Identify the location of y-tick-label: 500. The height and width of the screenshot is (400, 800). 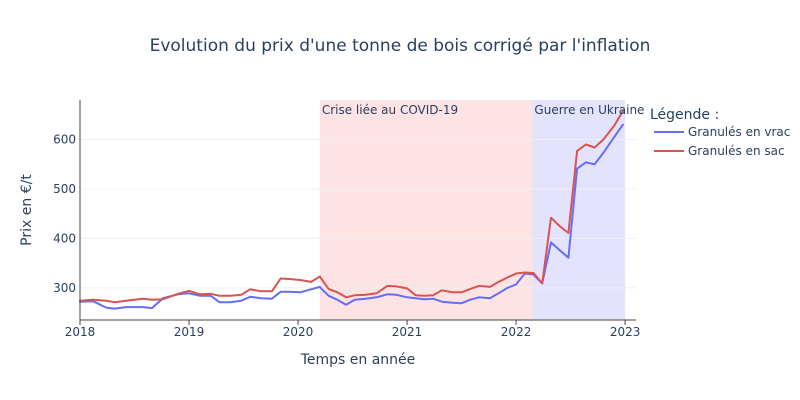
(64, 189).